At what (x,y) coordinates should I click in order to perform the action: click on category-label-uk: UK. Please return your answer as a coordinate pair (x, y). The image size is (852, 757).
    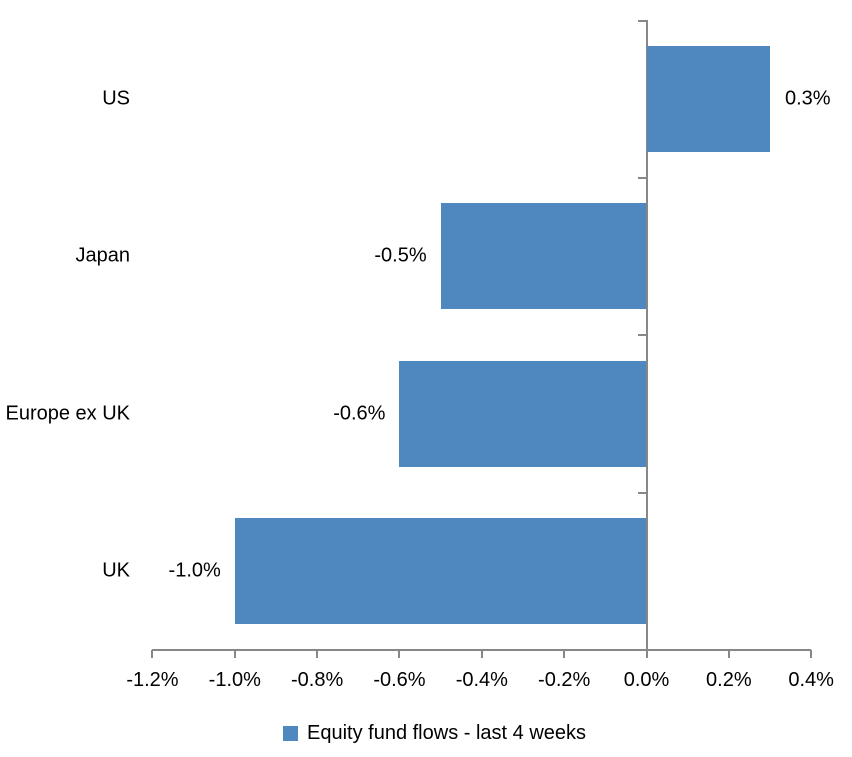
    Looking at the image, I should click on (116, 570).